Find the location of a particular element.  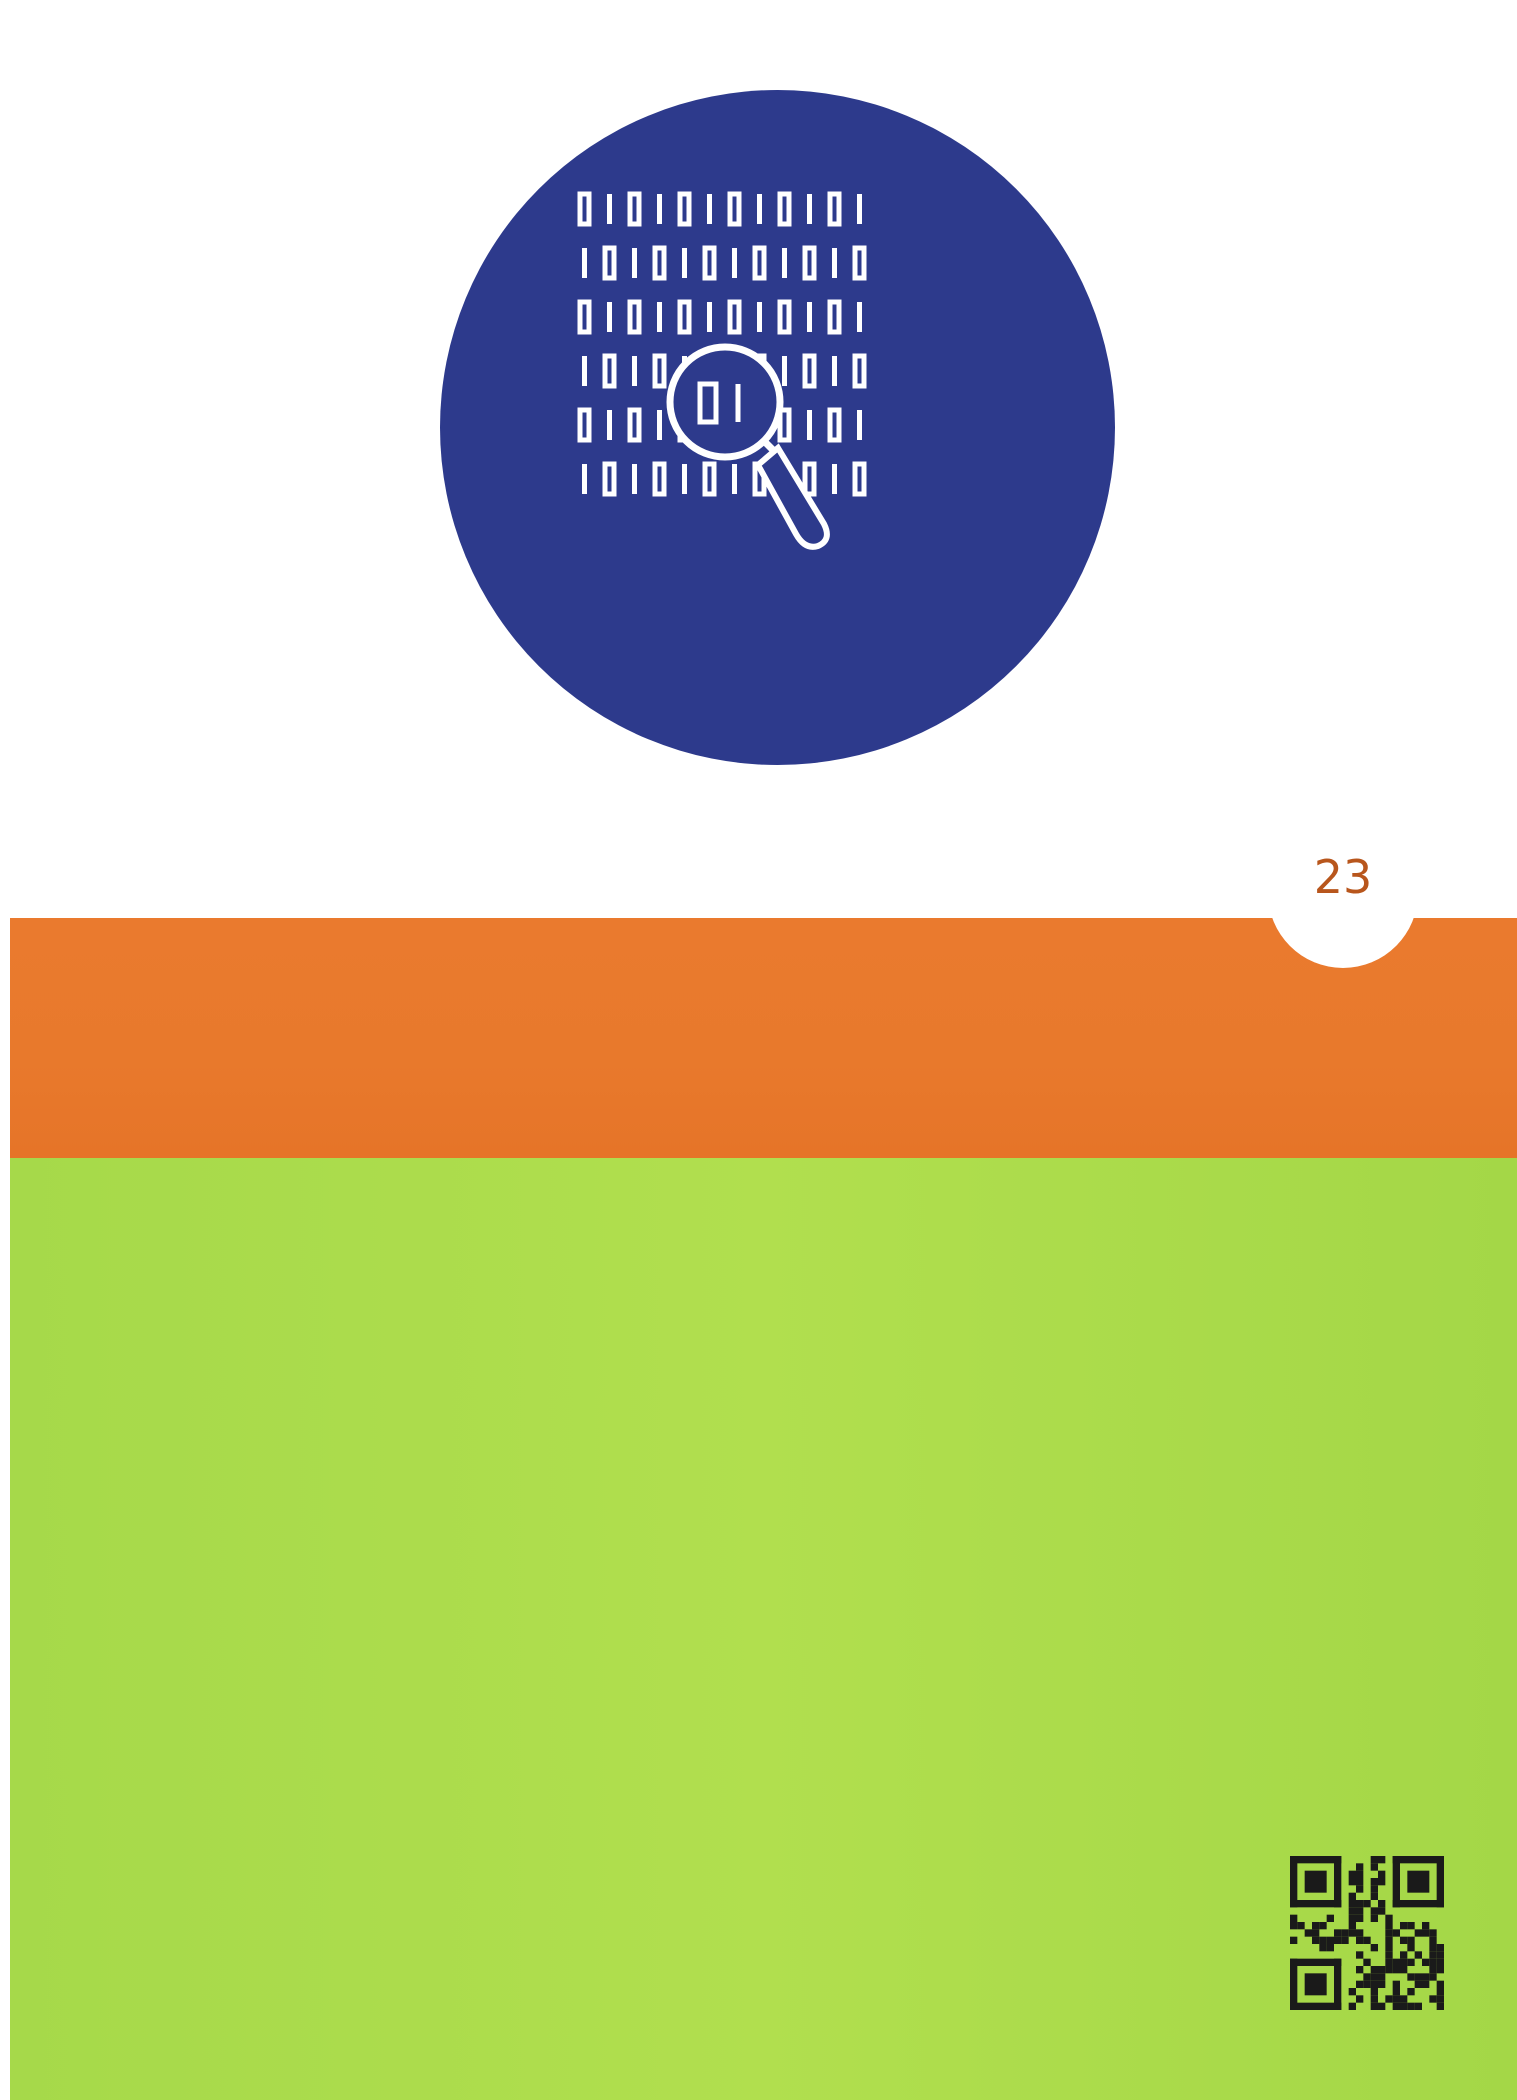

icon-circle is located at coordinates (777, 427).